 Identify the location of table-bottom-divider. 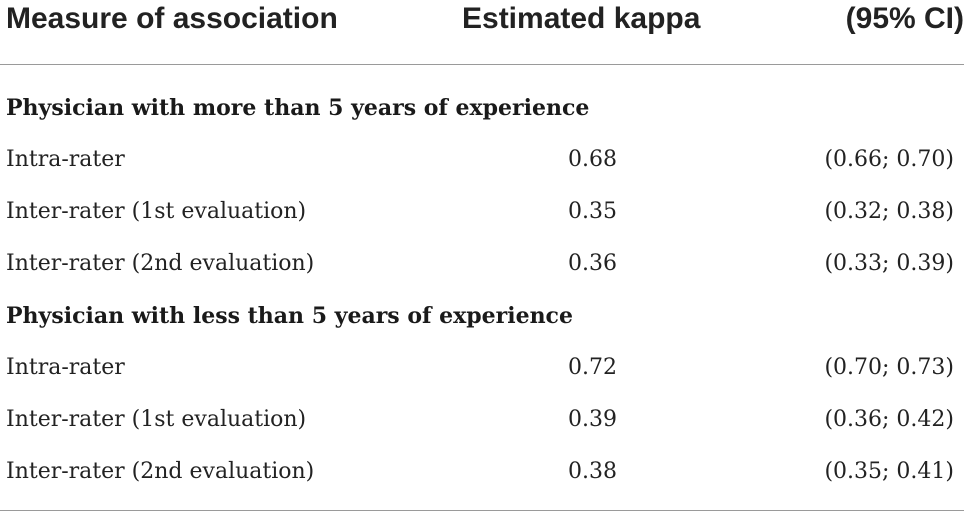
(482, 510).